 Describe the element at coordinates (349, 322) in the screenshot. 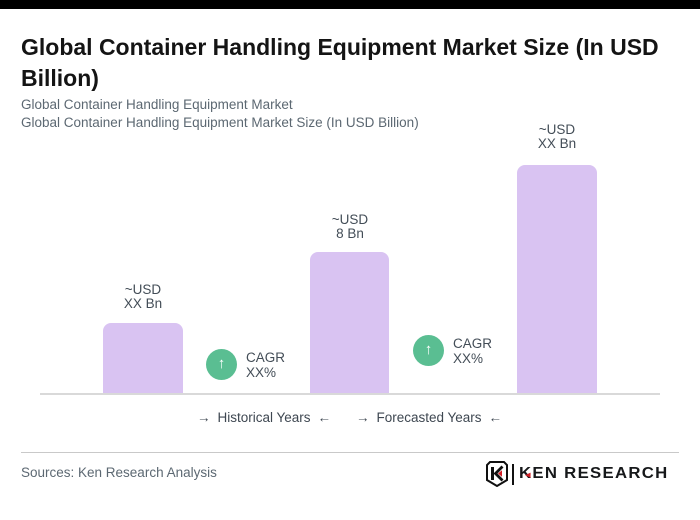

I see `bar-base-year` at that location.